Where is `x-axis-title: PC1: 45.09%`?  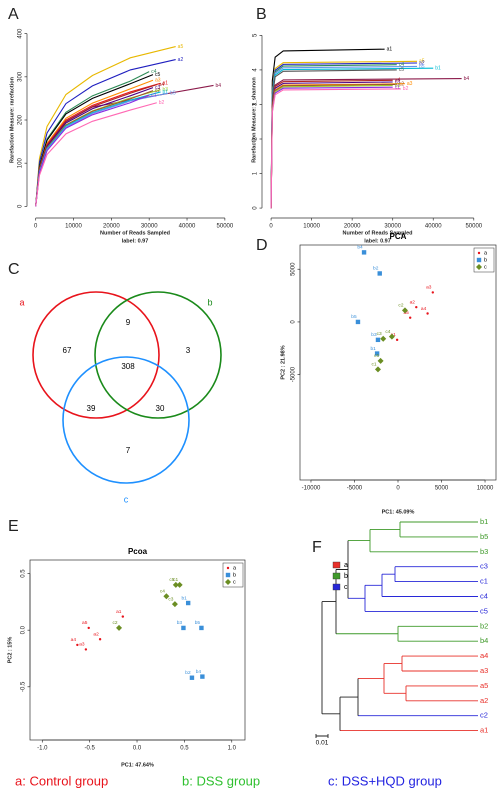
x-axis-title: PC1: 45.09% is located at coordinates (398, 512).